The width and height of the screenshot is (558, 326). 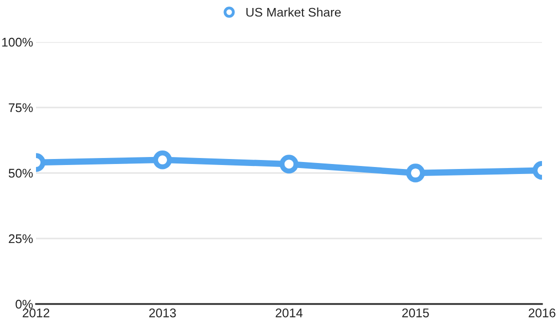 I want to click on x-tick-label: 2016, so click(x=542, y=313).